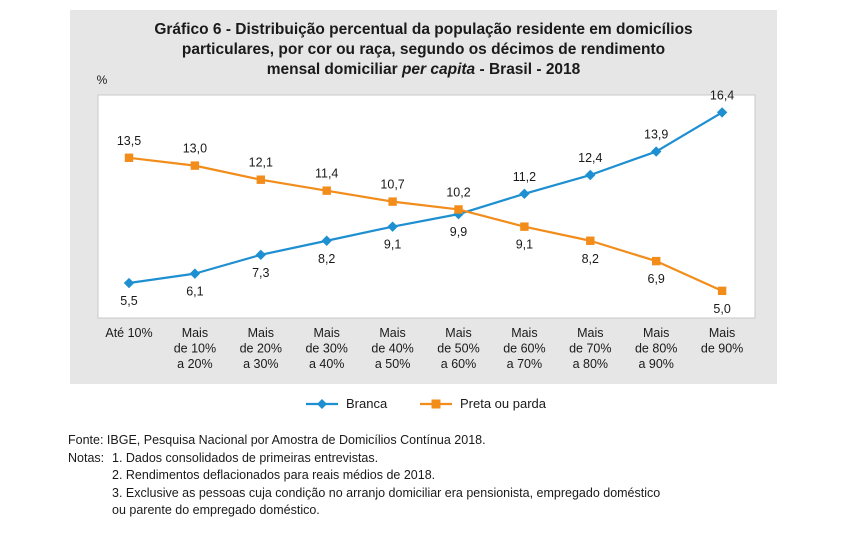 This screenshot has height=536, width=850. I want to click on legend-item-branca: Branca, so click(346, 403).